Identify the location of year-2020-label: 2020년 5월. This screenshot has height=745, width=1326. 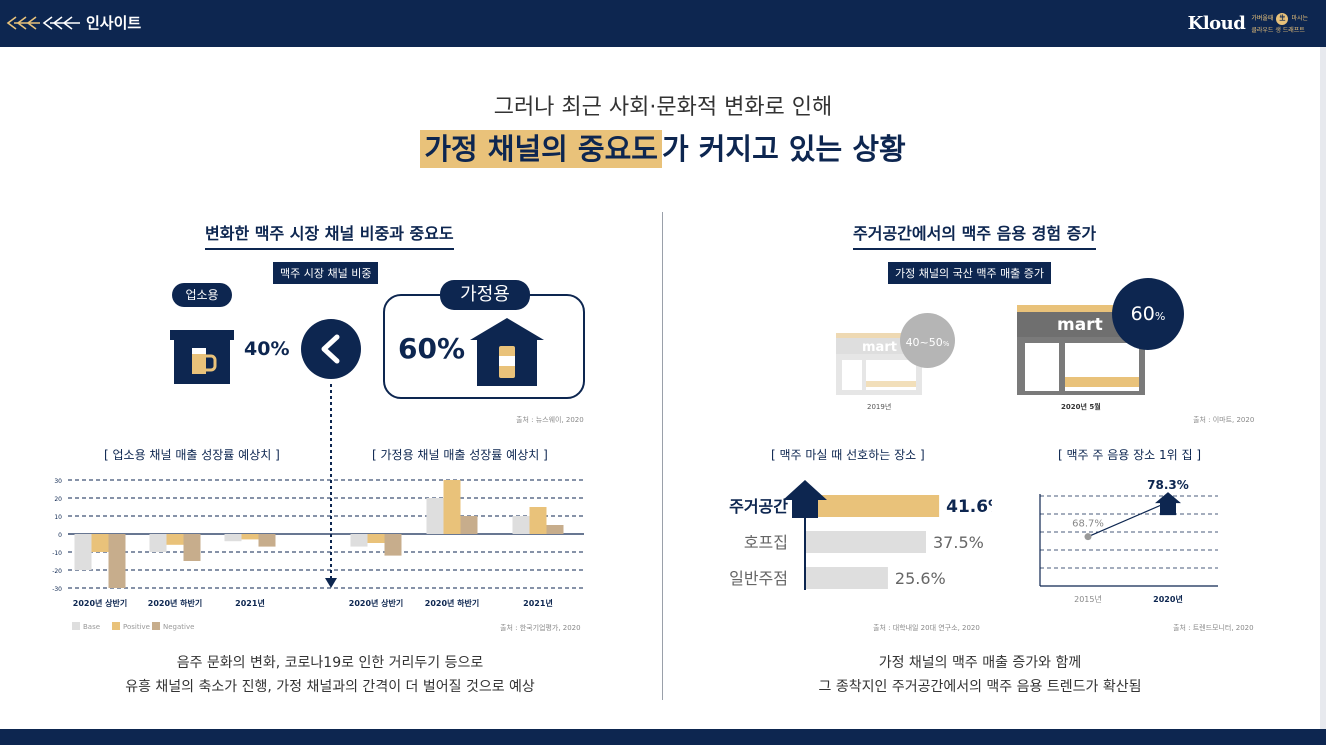
(1081, 407).